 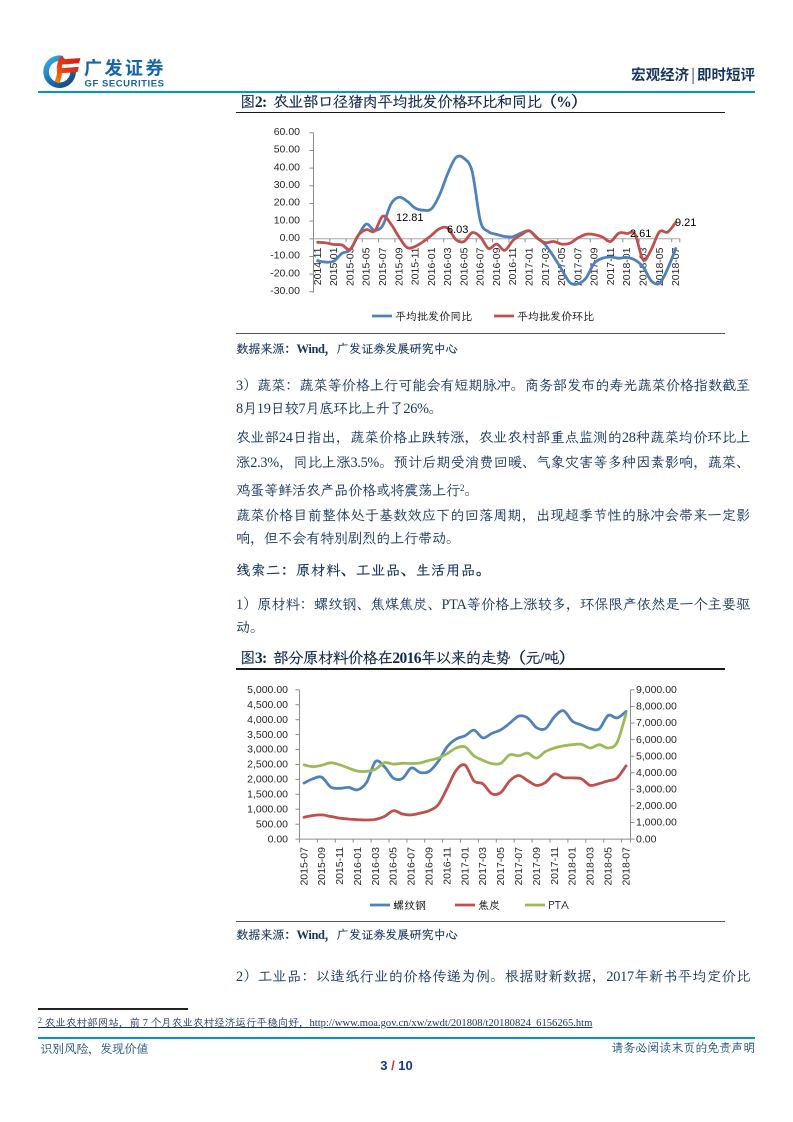 I want to click on svg-text: 1,500.00, so click(x=267, y=795).